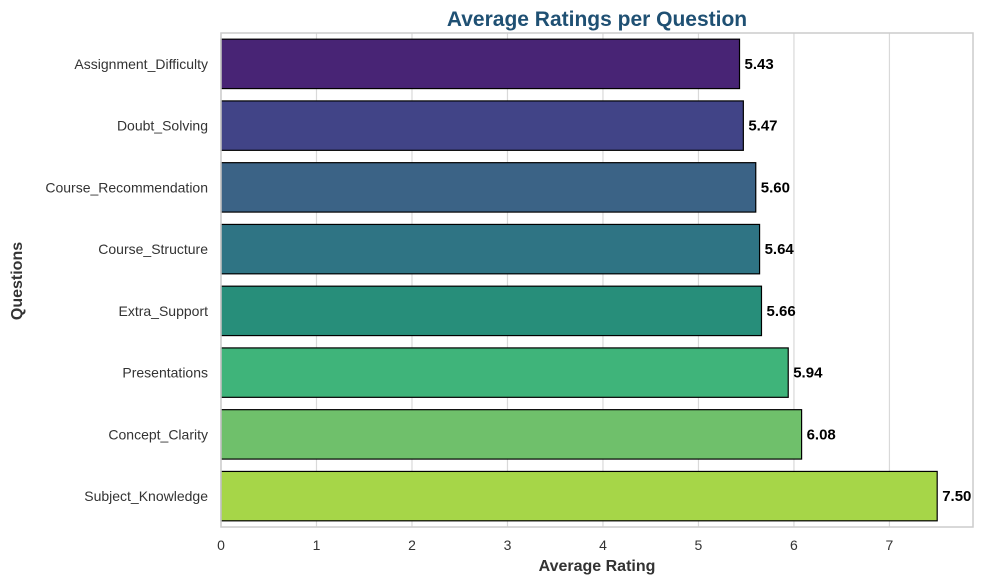 The height and width of the screenshot is (584, 984). What do you see at coordinates (821, 434) in the screenshot?
I see `value-label: 6.08` at bounding box center [821, 434].